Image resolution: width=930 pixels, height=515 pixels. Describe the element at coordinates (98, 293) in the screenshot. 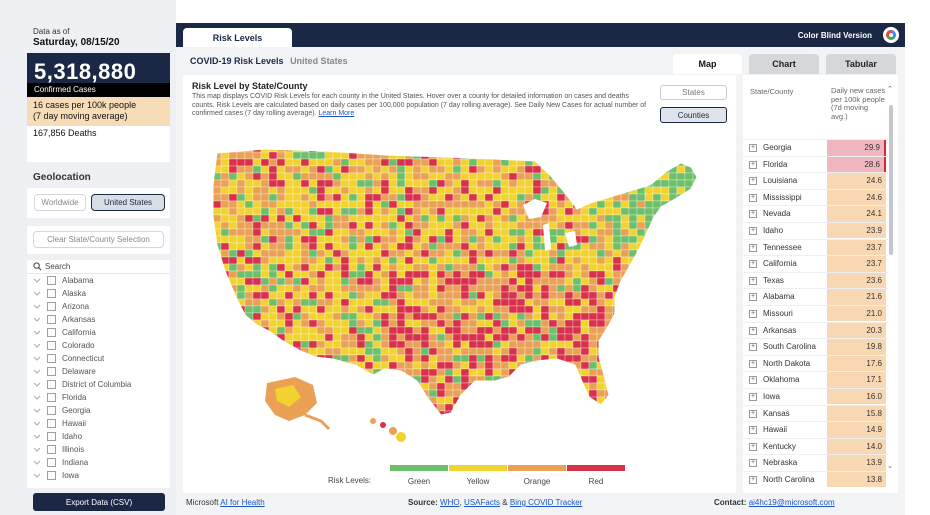

I see `state-slicer-item: Alaska` at that location.